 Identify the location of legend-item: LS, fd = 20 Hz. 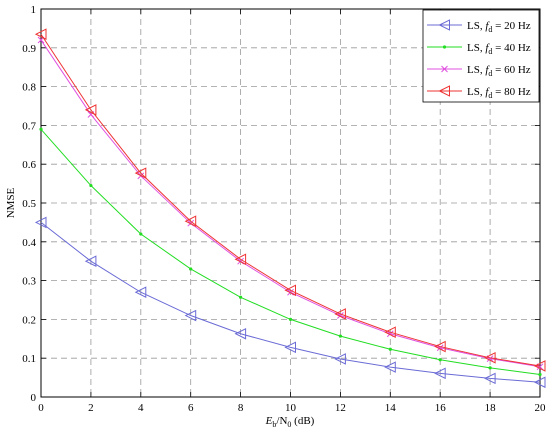
(479, 26).